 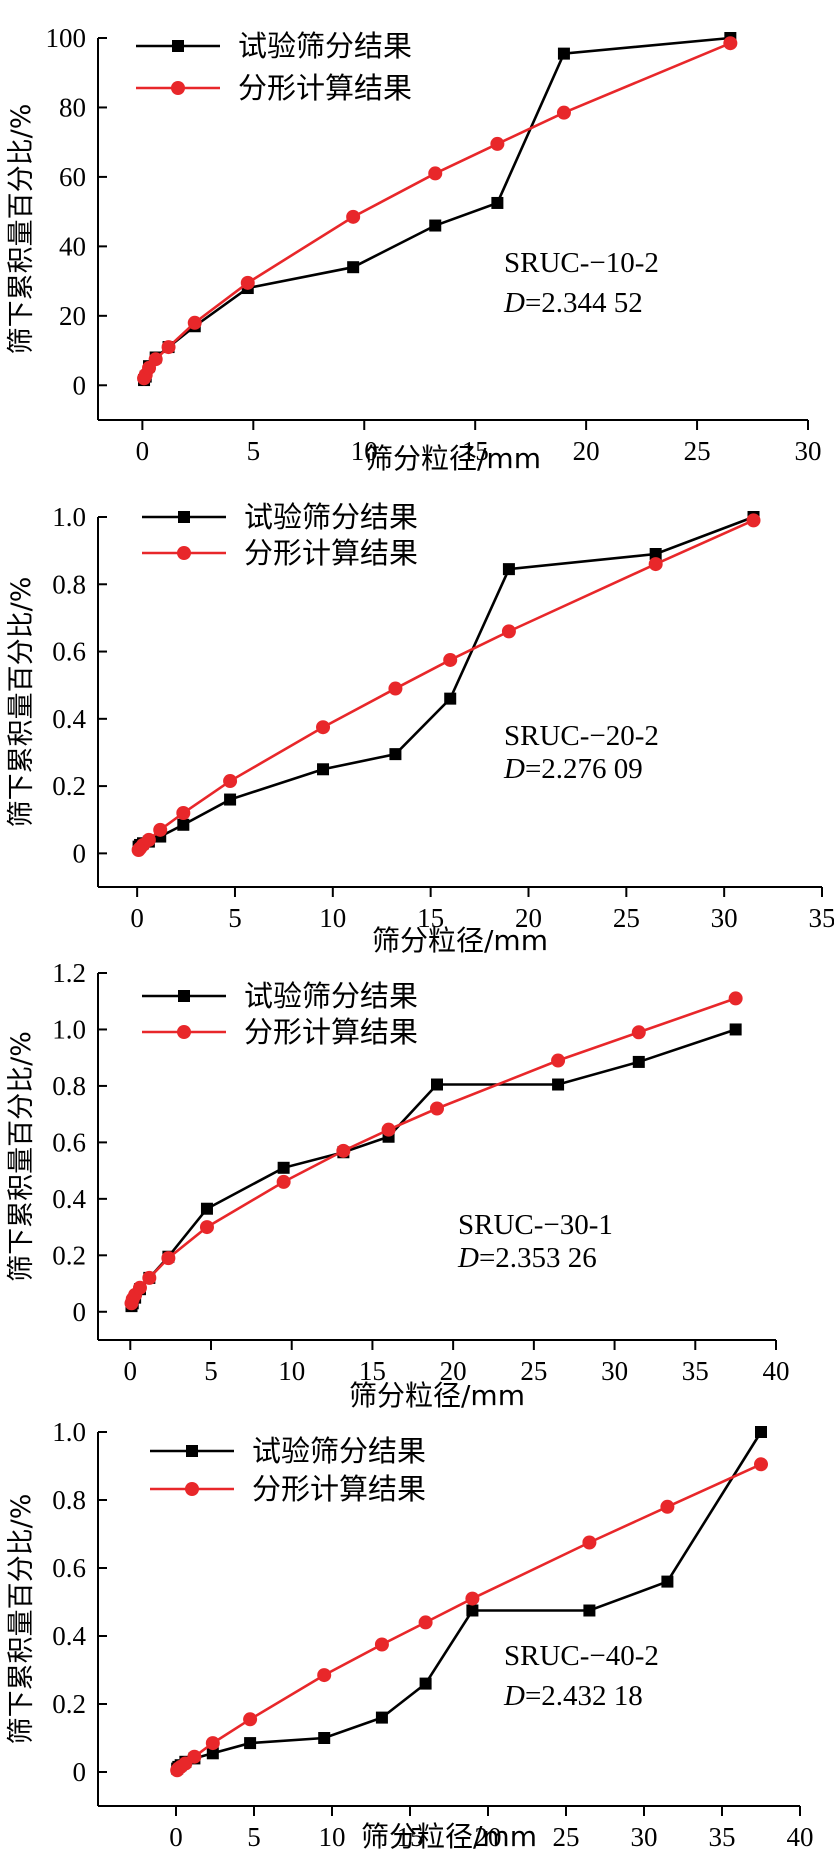 What do you see at coordinates (800, 1837) in the screenshot?
I see `x-tick-label: 40` at bounding box center [800, 1837].